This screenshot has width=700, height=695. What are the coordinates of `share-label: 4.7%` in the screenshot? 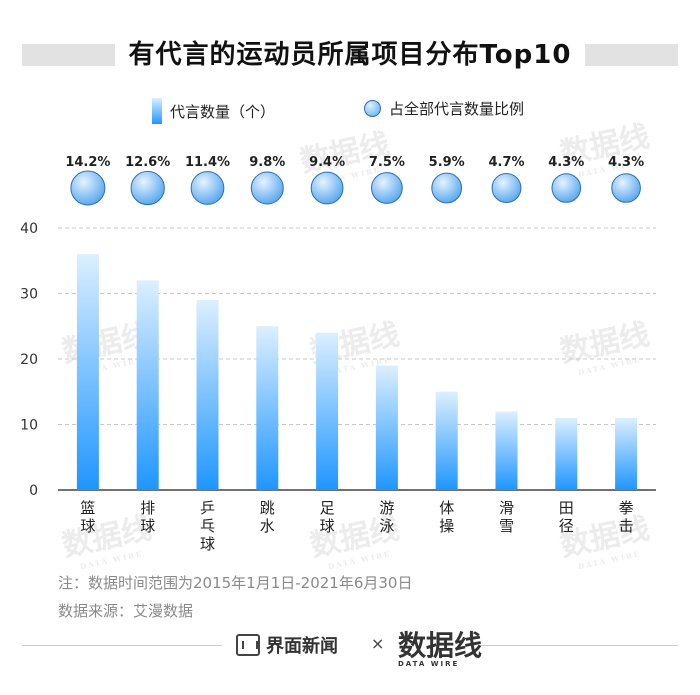 It's located at (506, 162).